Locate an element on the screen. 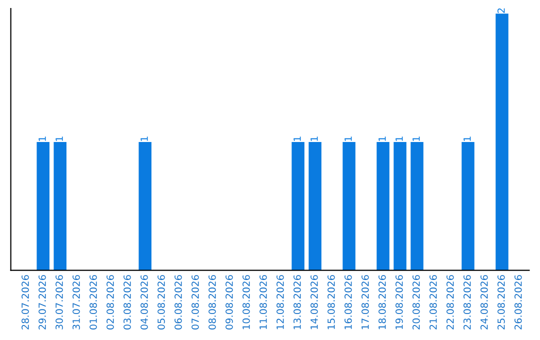 This screenshot has width=540, height=340. x-tick-label: 29.07.2026 is located at coordinates (42, 302).